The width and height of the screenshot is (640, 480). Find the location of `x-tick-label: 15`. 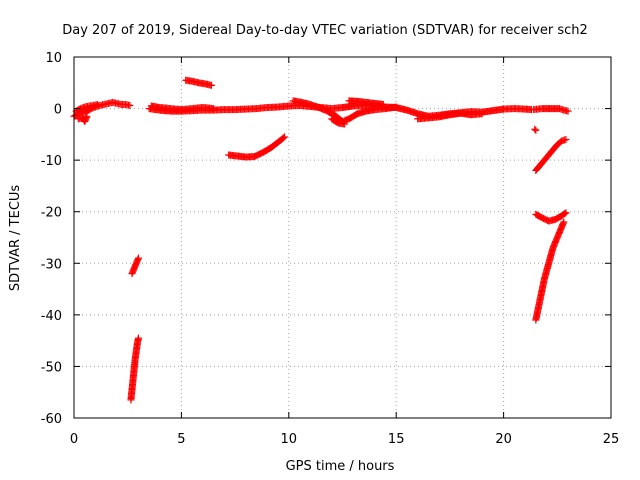

x-tick-label: 15 is located at coordinates (396, 439).